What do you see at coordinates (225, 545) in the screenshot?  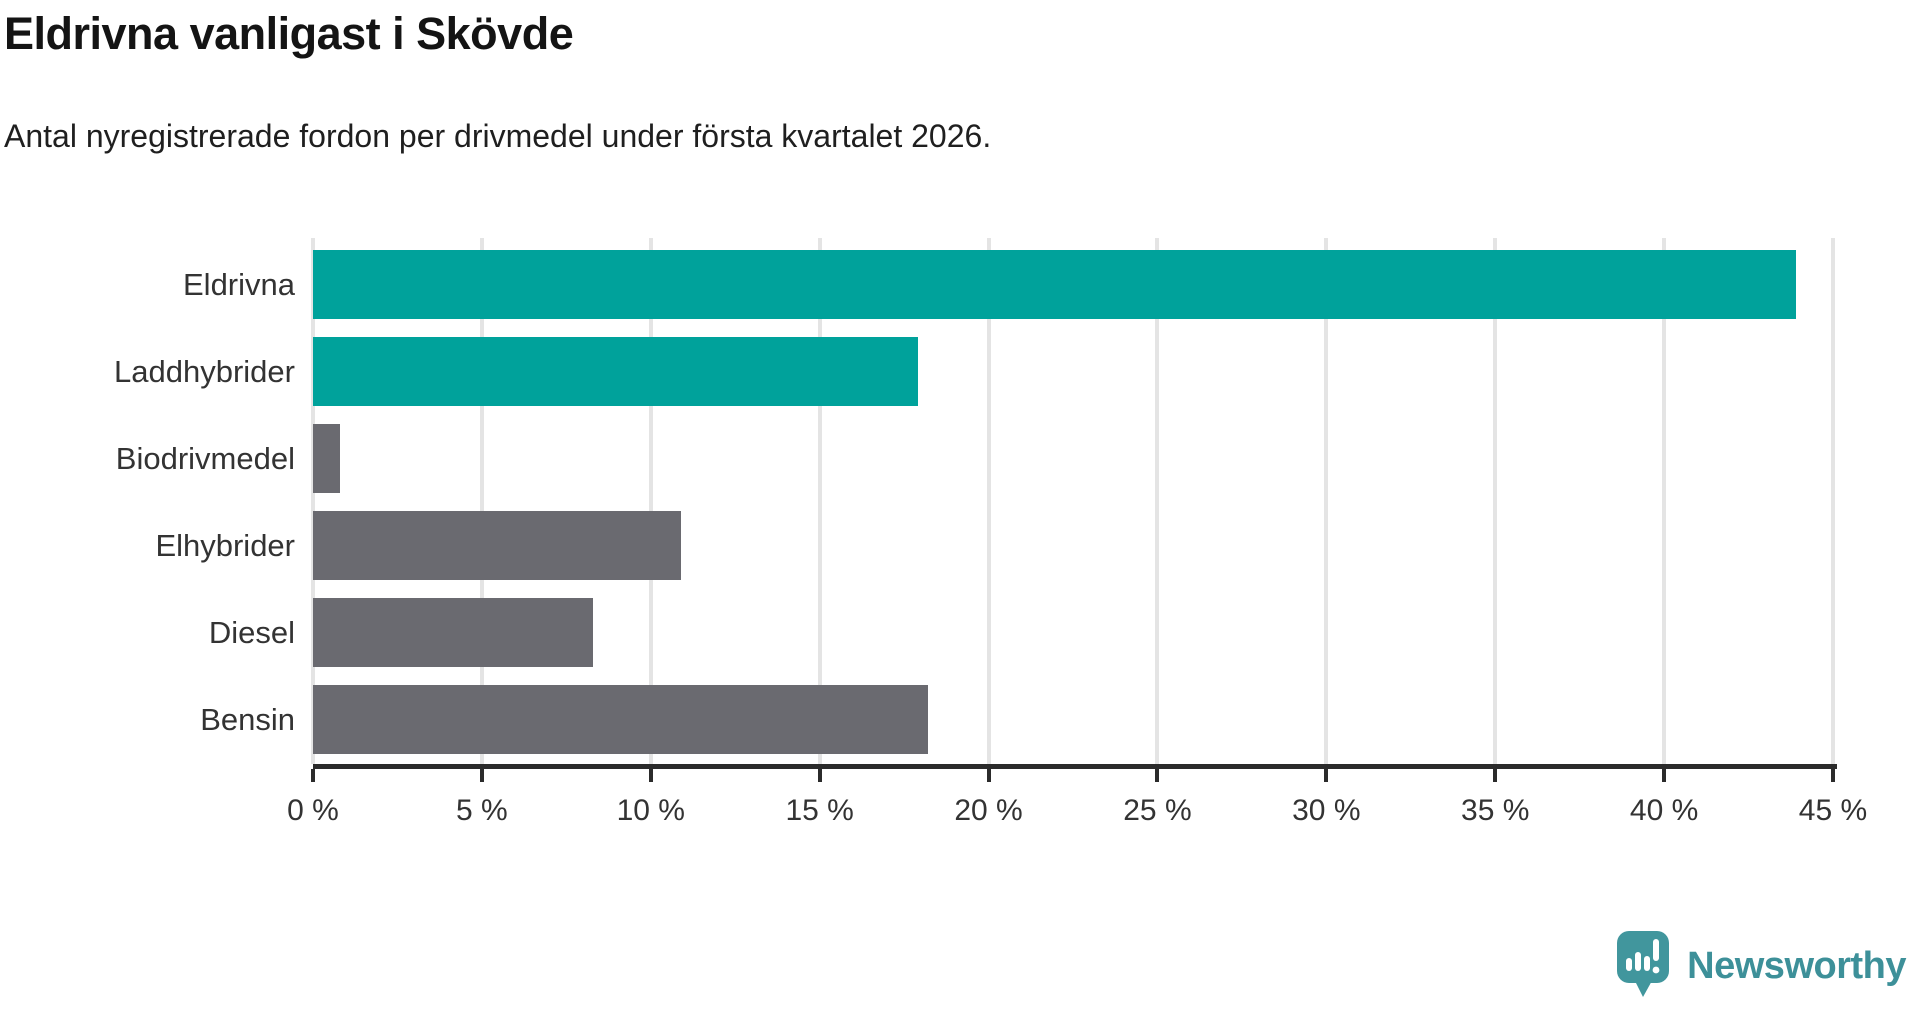 I see `category-label-elhybrider: Elhybrider` at bounding box center [225, 545].